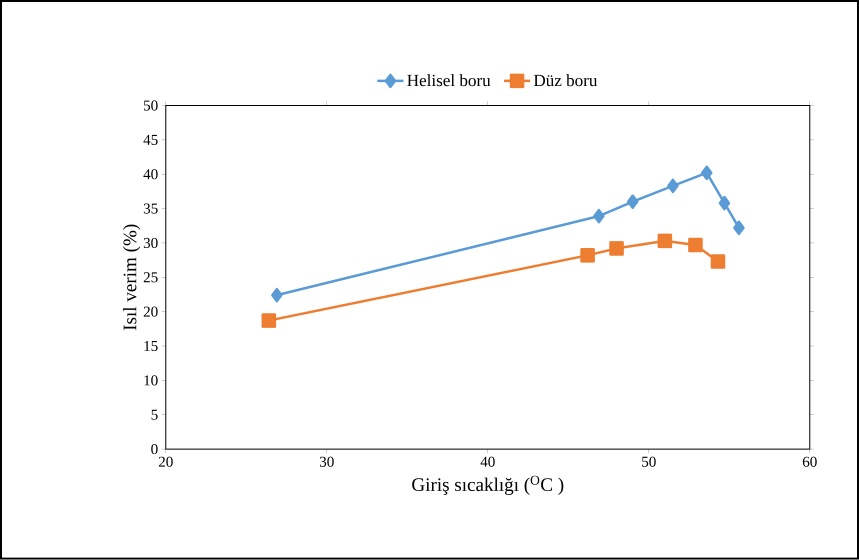 Image resolution: width=859 pixels, height=560 pixels. I want to click on x-tick-label: 60, so click(809, 462).